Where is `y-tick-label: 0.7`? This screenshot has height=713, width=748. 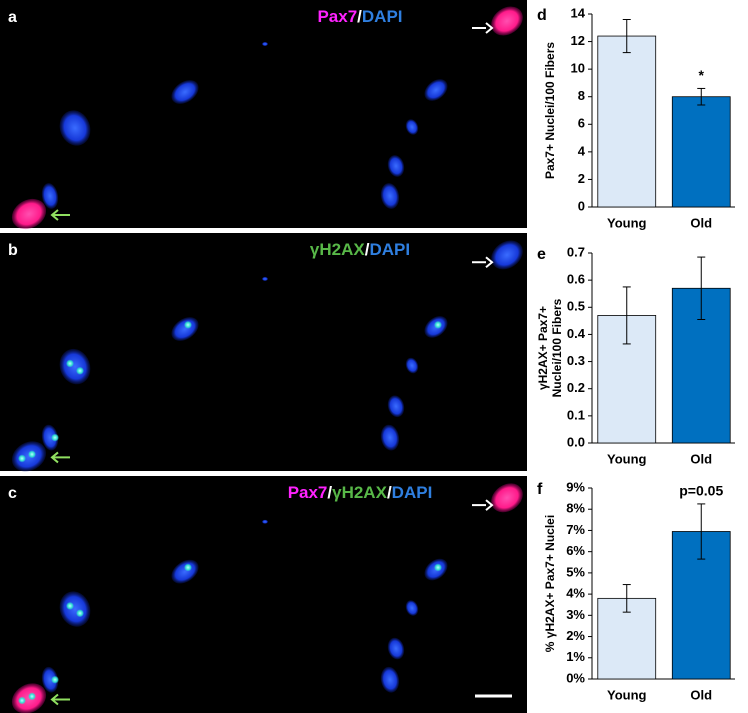 y-tick-label: 0.7 is located at coordinates (576, 251).